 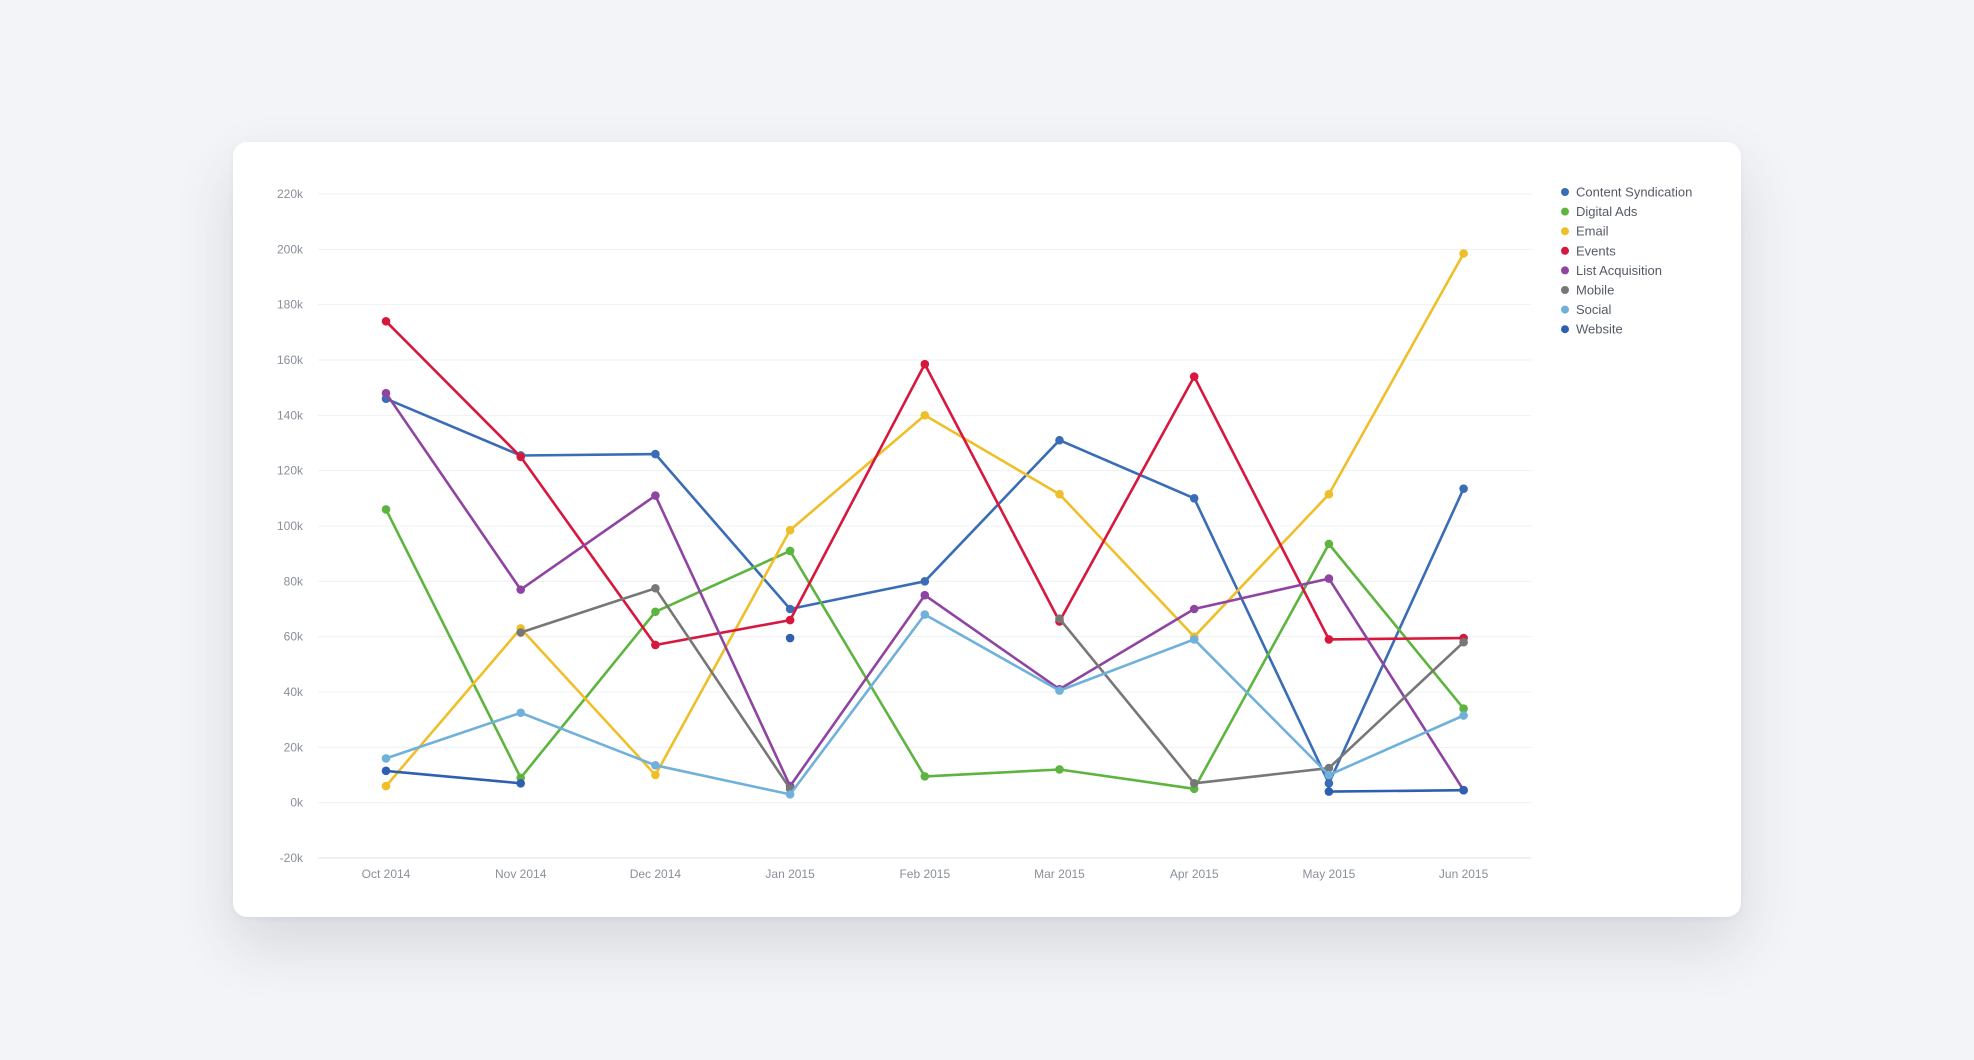 I want to click on x-tick-label: Feb 2015, so click(x=924, y=874).